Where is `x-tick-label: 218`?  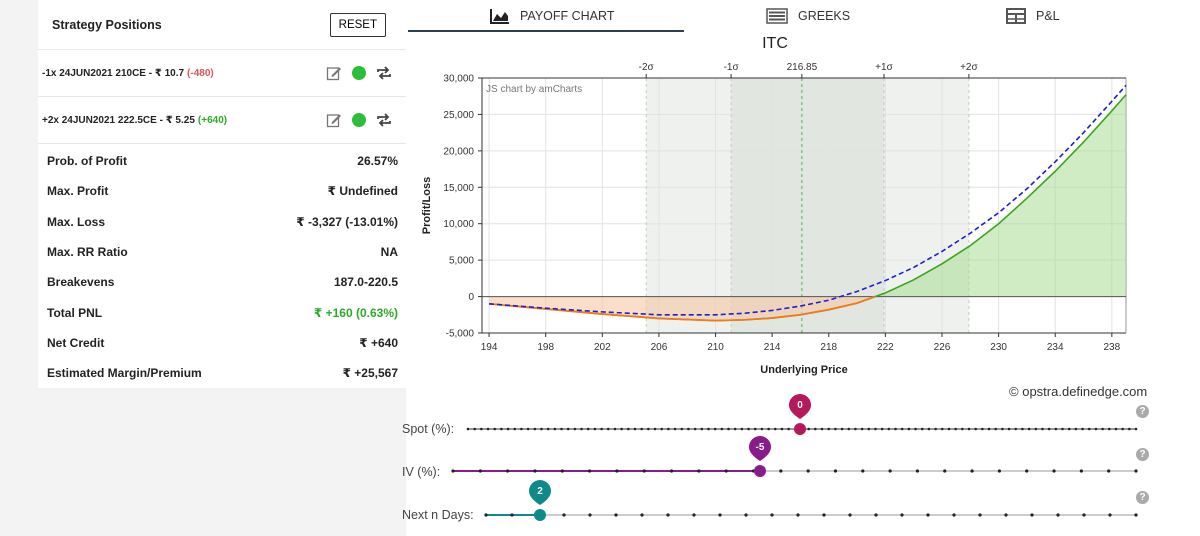 x-tick-label: 218 is located at coordinates (828, 347).